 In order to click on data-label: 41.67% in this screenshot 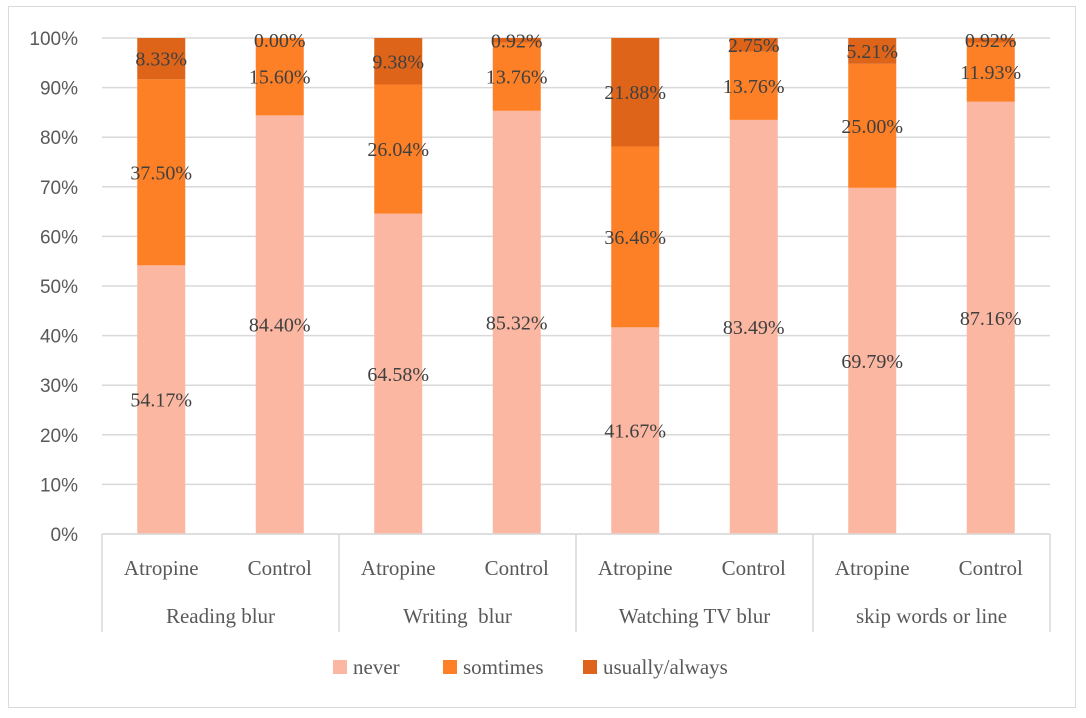, I will do `click(635, 432)`.